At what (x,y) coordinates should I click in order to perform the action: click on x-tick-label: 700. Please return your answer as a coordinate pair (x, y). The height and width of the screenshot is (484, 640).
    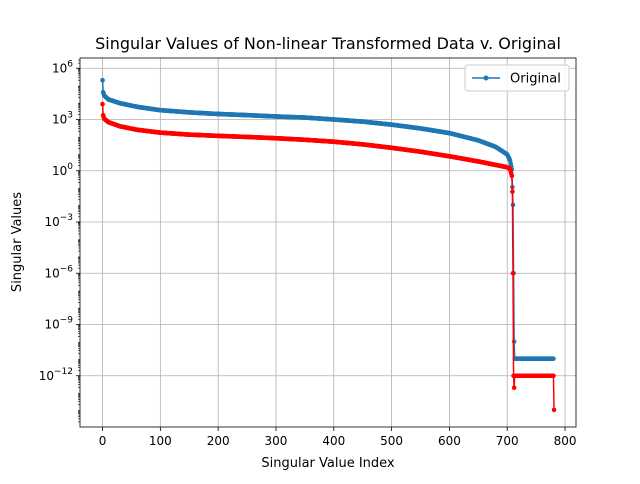
    Looking at the image, I should click on (507, 441).